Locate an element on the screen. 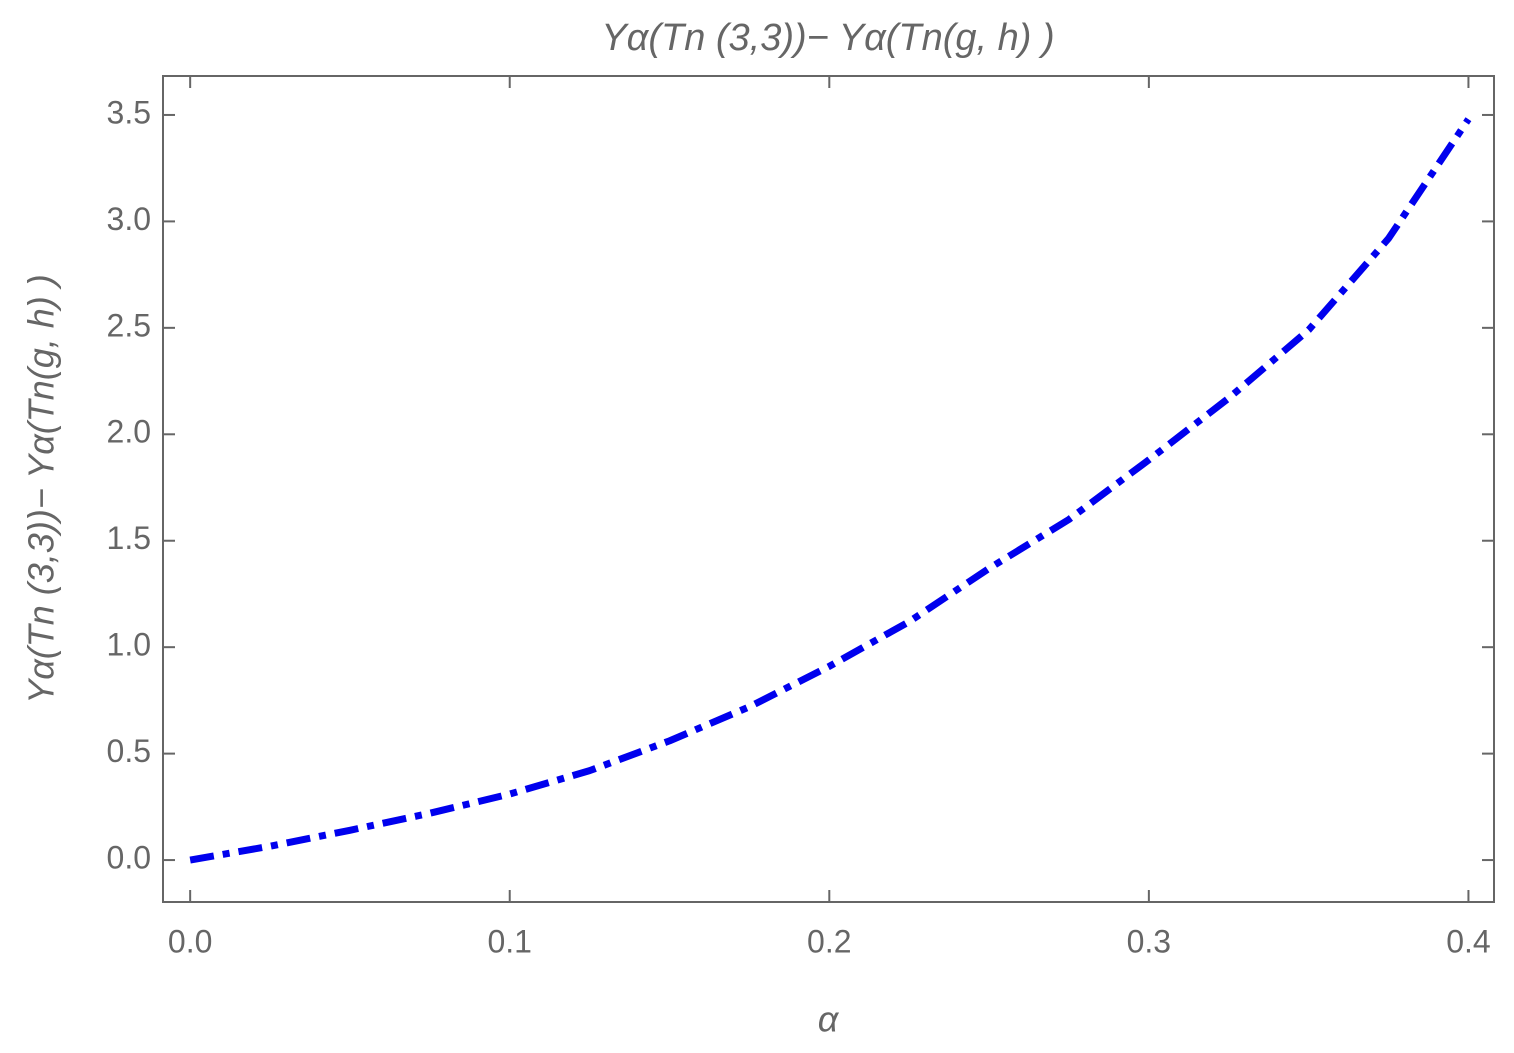 The height and width of the screenshot is (1053, 1514). y-axis-label: Yα(Tn (3,3))− Yα(Tn(g, h) ) is located at coordinates (41, 489).